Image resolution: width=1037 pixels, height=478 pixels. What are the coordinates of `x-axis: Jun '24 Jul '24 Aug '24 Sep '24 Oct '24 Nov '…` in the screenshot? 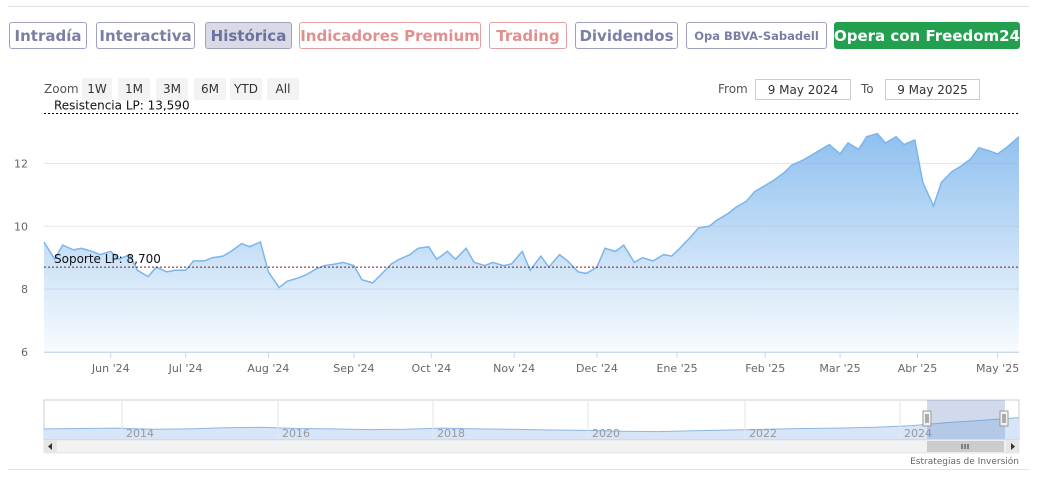 It's located at (531, 363).